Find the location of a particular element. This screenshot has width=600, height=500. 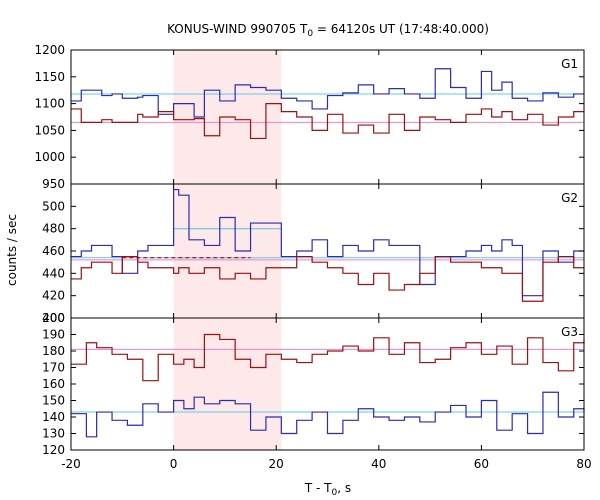

xlabel-rest: , s is located at coordinates (344, 488).